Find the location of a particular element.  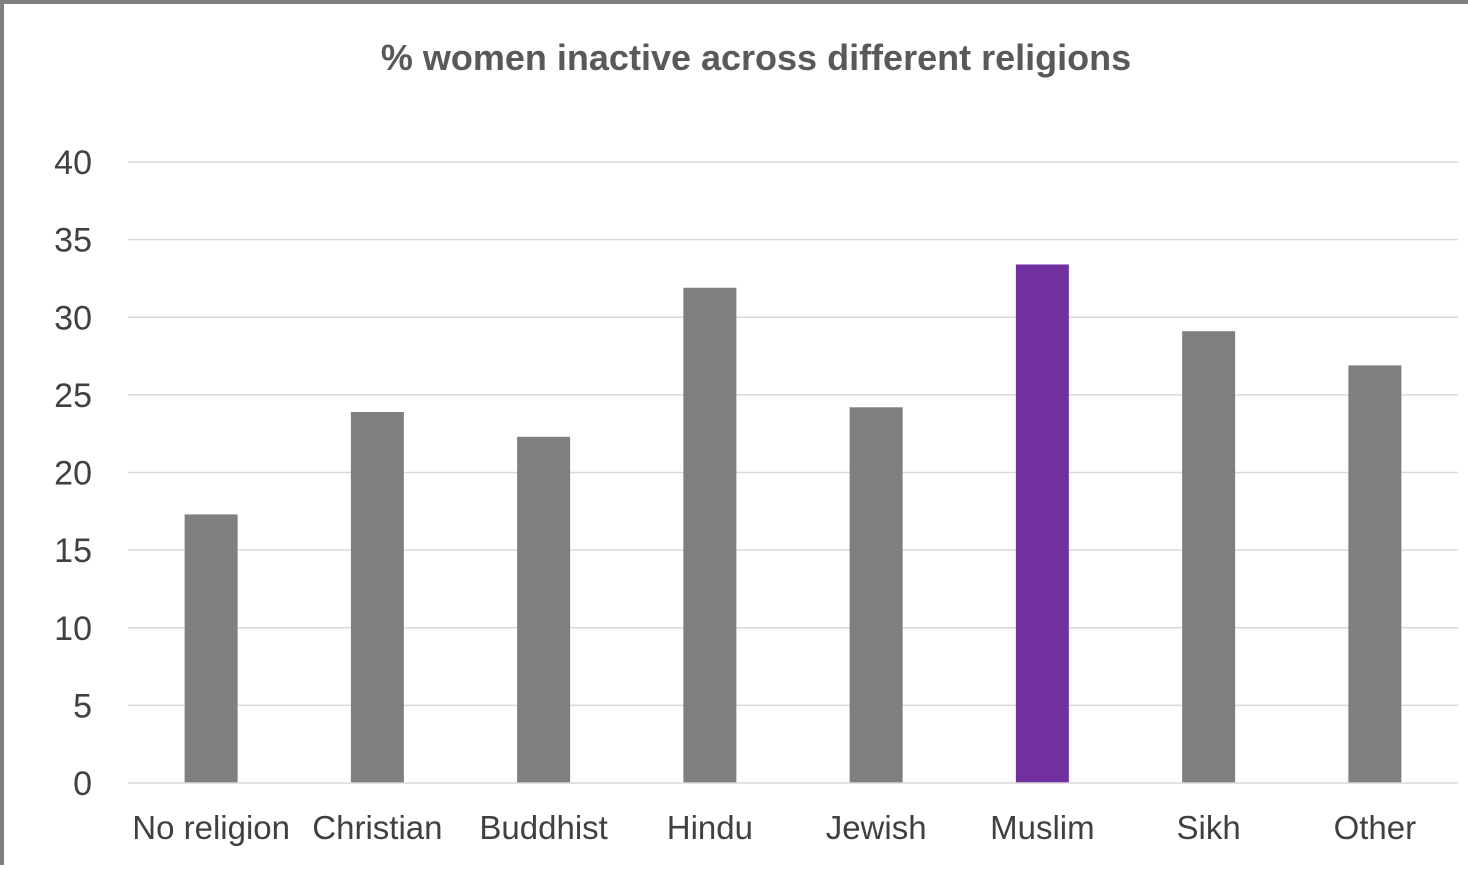

x-category-label: Jewish is located at coordinates (876, 827).